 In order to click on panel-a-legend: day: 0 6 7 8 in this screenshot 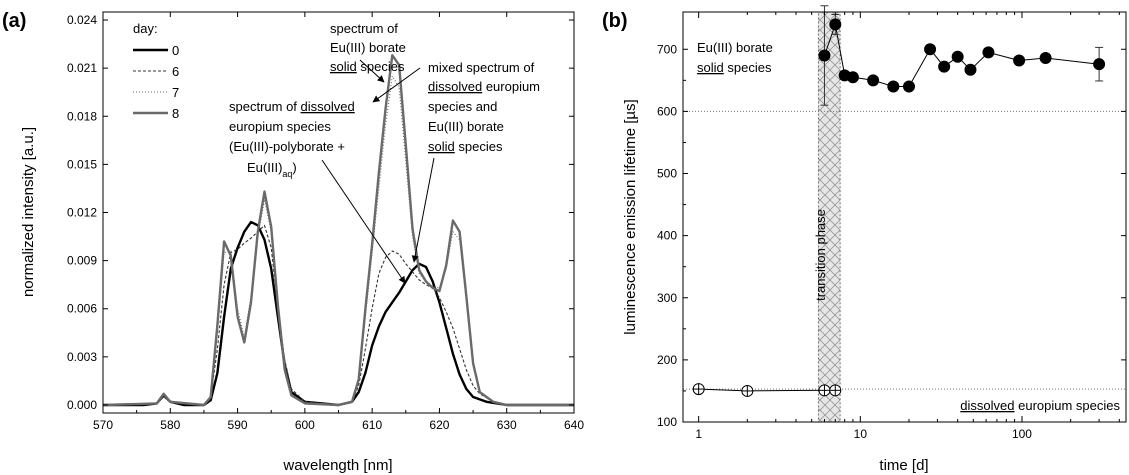, I will do `click(156, 71)`.